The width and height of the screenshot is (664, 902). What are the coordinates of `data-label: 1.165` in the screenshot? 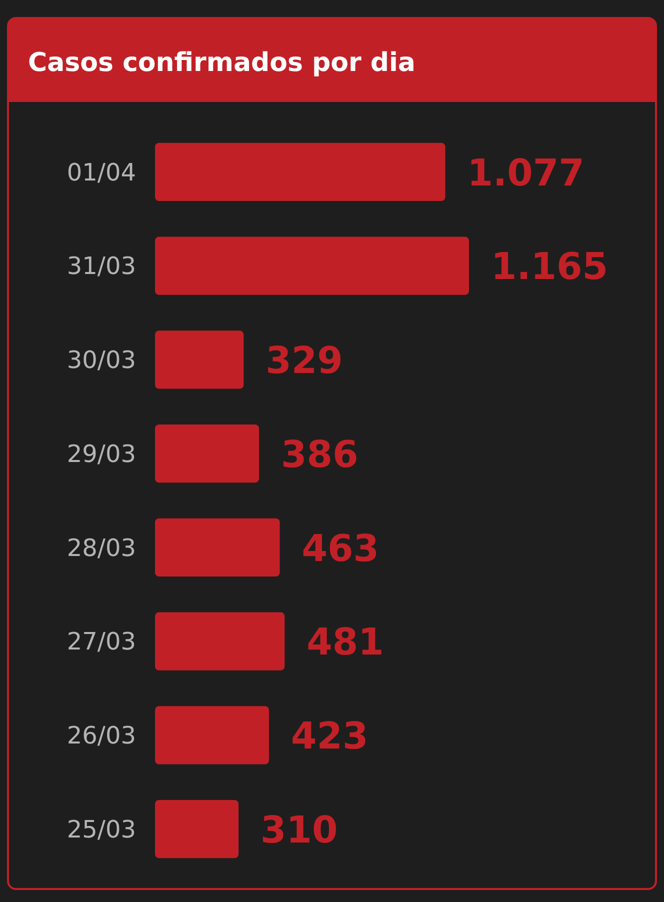 It's located at (549, 266).